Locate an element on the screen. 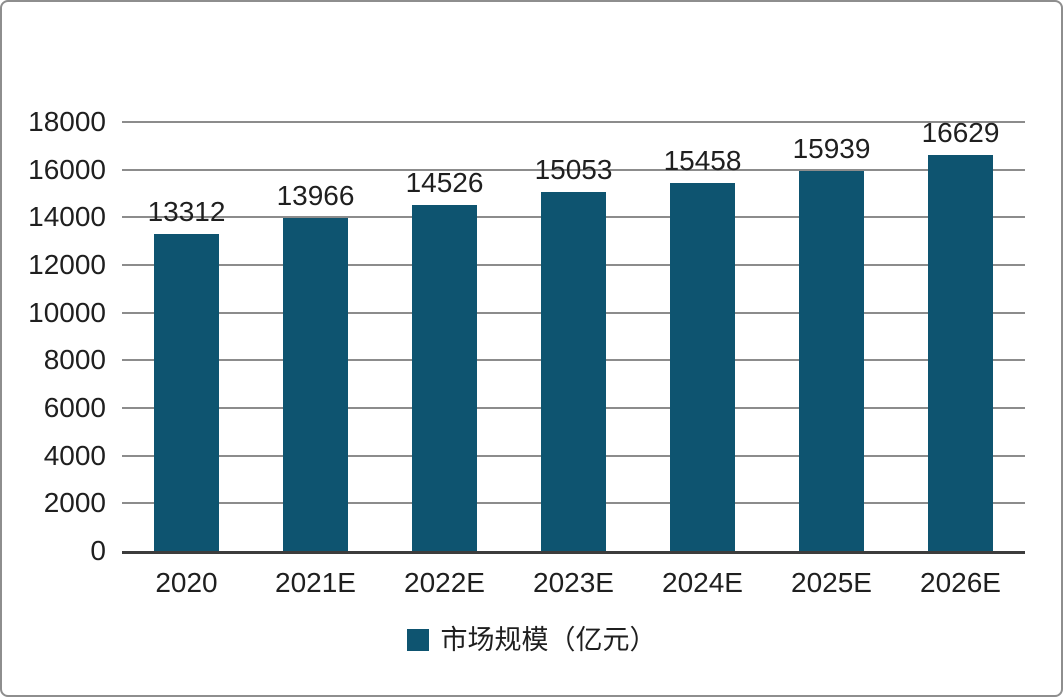 The image size is (1063, 697). bar-value-label: 15458 is located at coordinates (702, 160).